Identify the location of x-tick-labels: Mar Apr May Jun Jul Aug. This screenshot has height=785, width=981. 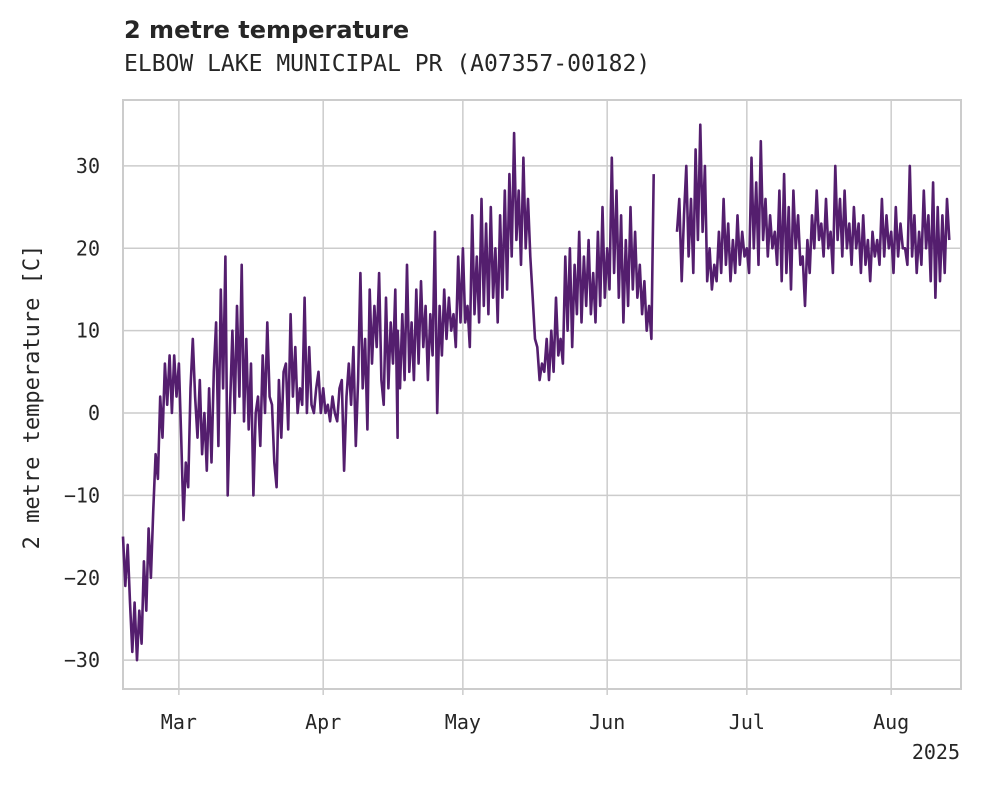
(535, 722).